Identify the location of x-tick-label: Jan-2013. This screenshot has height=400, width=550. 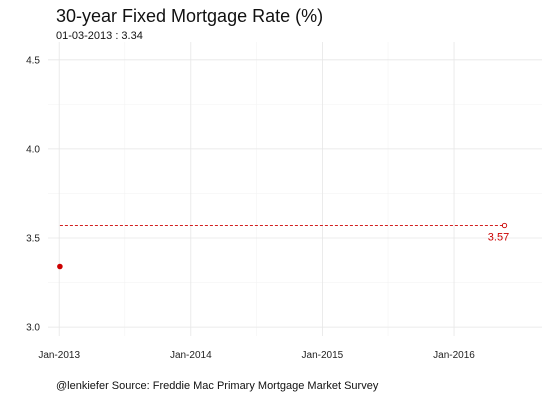
(59, 355).